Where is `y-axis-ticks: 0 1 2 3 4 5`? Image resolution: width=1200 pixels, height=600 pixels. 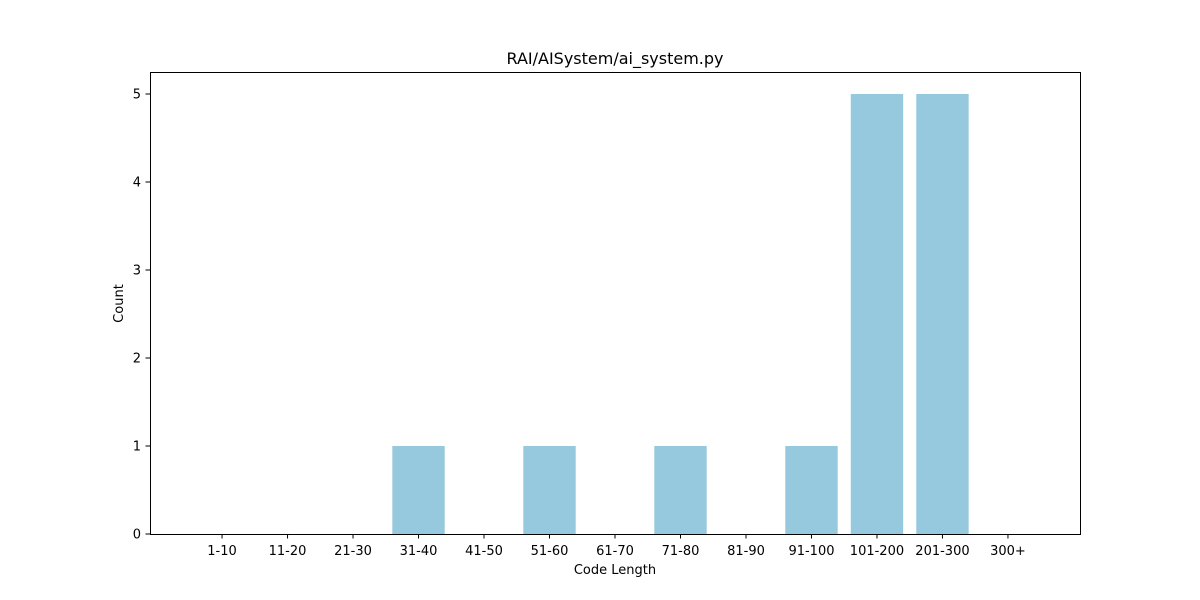 y-axis-ticks: 0 1 2 3 4 5 is located at coordinates (141, 315).